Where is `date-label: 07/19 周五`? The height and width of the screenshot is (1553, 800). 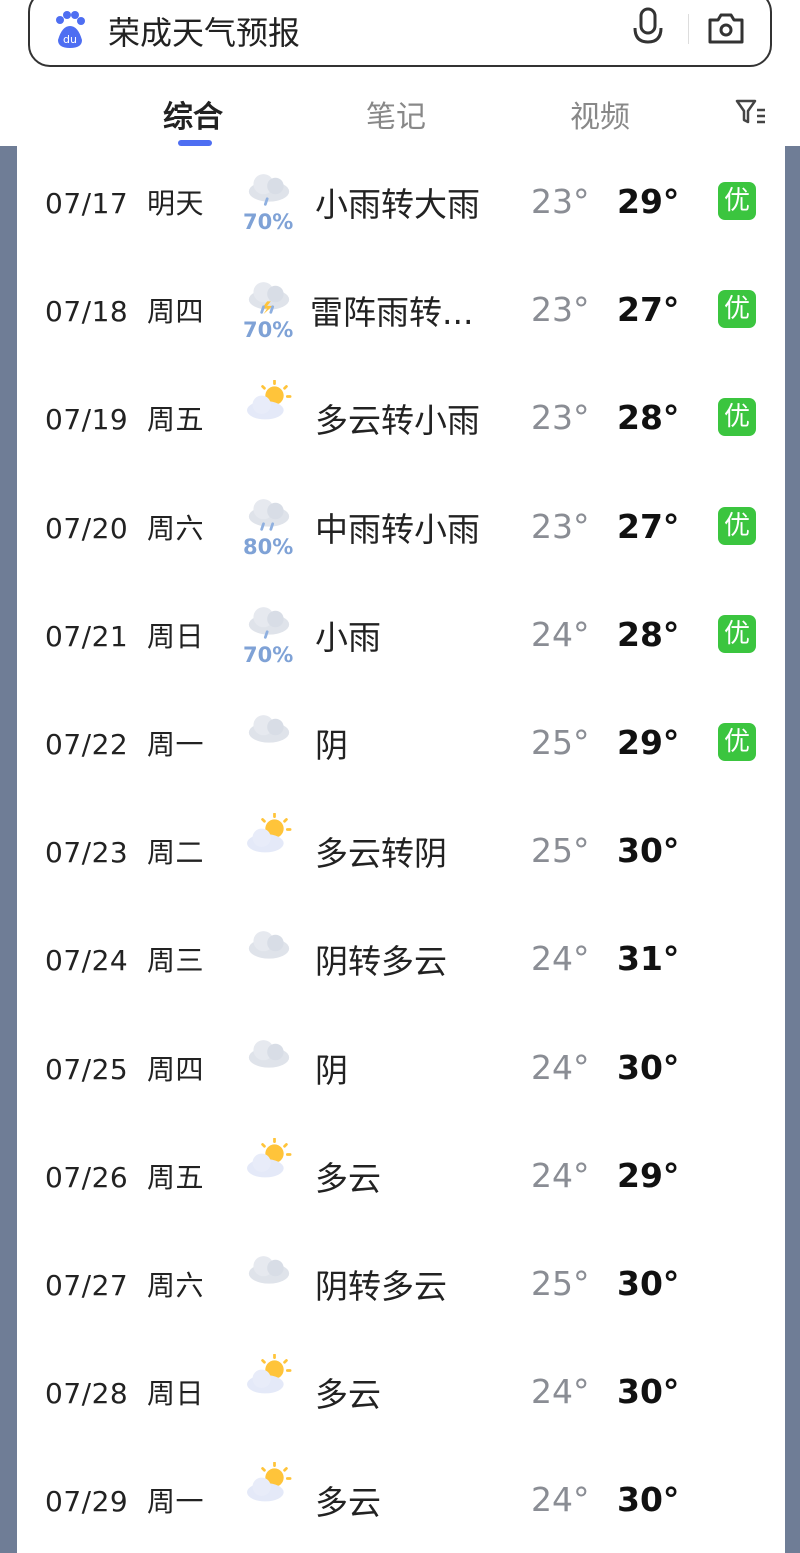 date-label: 07/19 周五 is located at coordinates (125, 420).